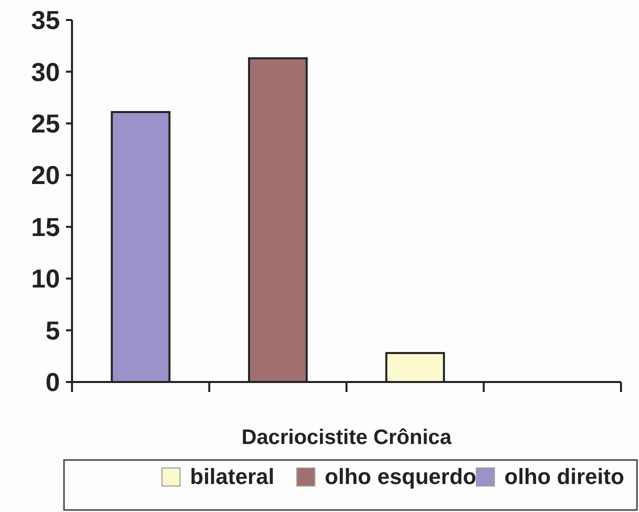  Describe the element at coordinates (45, 71) in the screenshot. I see `y-tick-label: 30` at that location.